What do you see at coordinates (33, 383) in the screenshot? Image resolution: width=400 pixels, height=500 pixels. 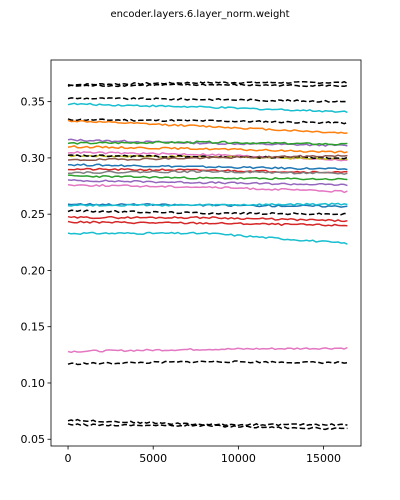 I see `y-tick-label: 0.10` at bounding box center [33, 383].